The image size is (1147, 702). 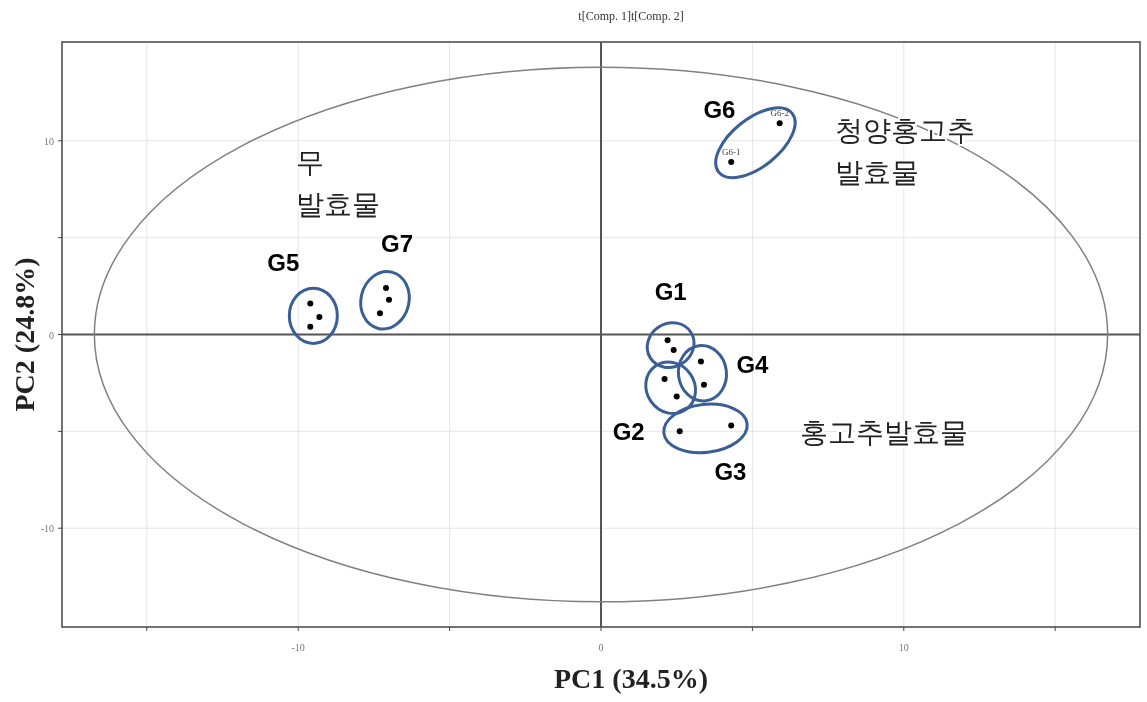 What do you see at coordinates (670, 292) in the screenshot?
I see `series-label: G1` at bounding box center [670, 292].